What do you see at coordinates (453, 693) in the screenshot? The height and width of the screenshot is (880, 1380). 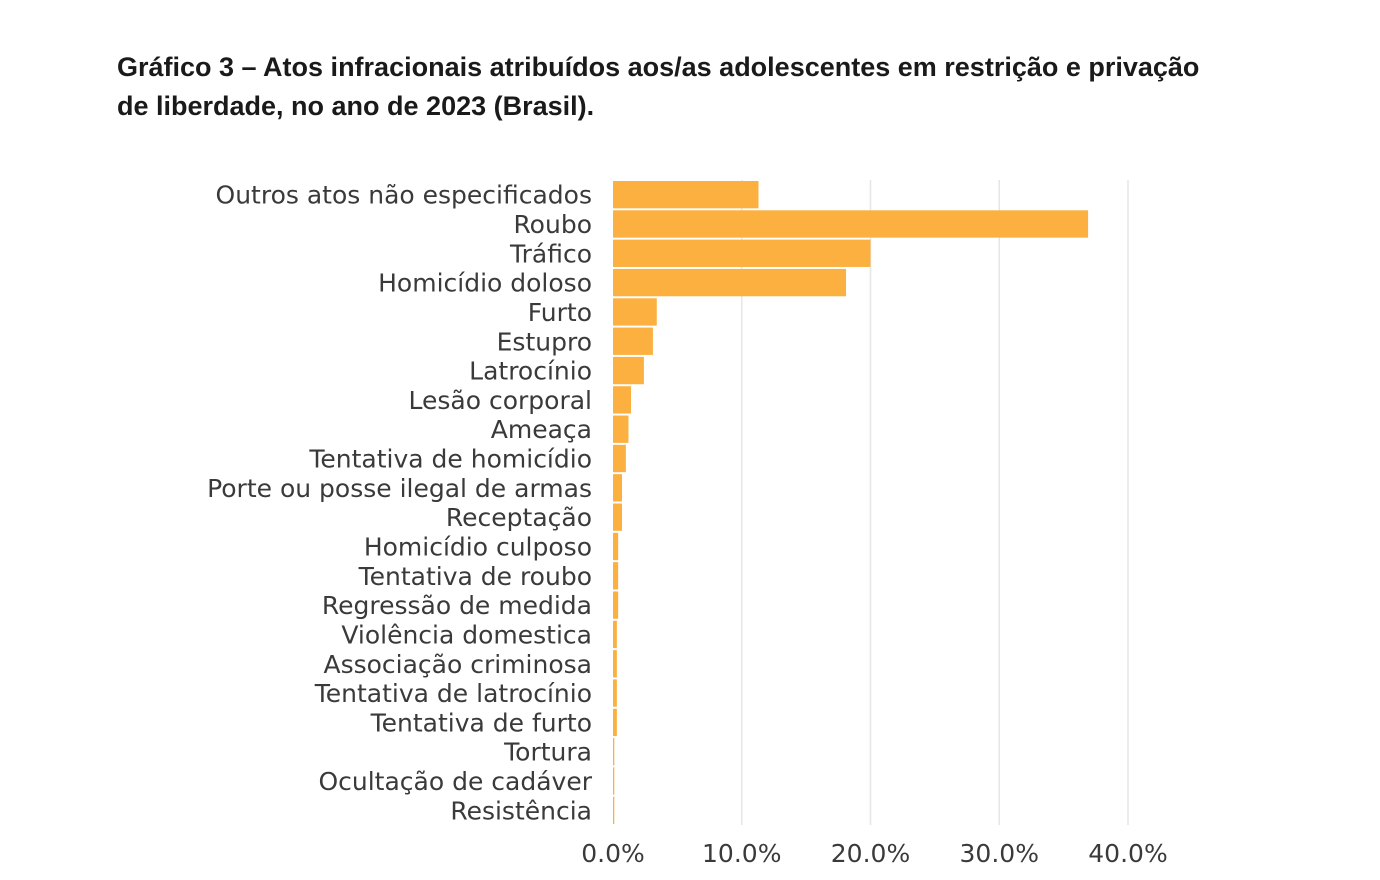 I see `category-label: Tentativa de latrocínio` at bounding box center [453, 693].